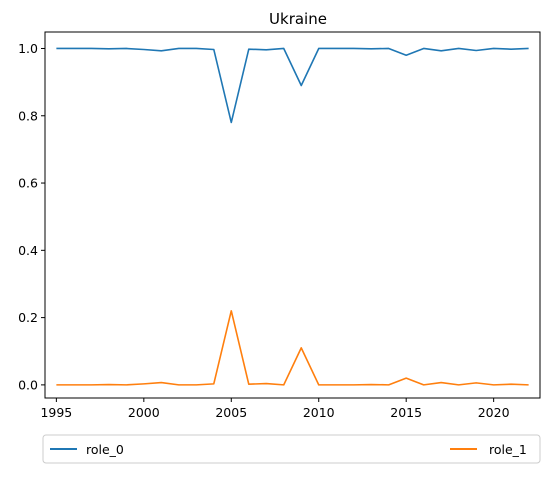 This screenshot has width=547, height=478. Describe the element at coordinates (28, 317) in the screenshot. I see `y-tick-label: 0.2` at that location.